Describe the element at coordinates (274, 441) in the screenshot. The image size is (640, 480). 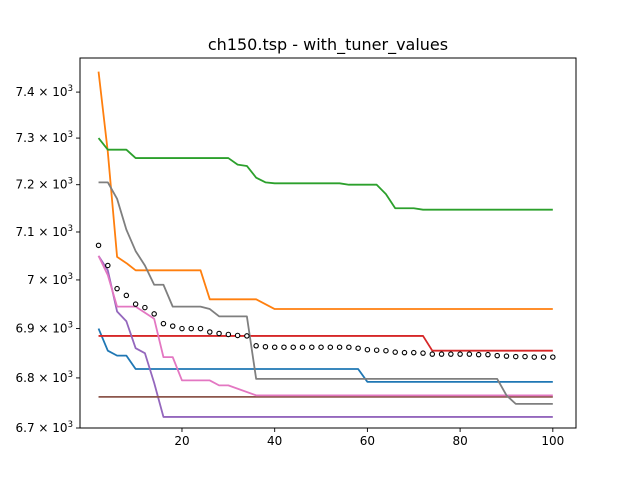
I see `x-tick-label-2: 40` at that location.